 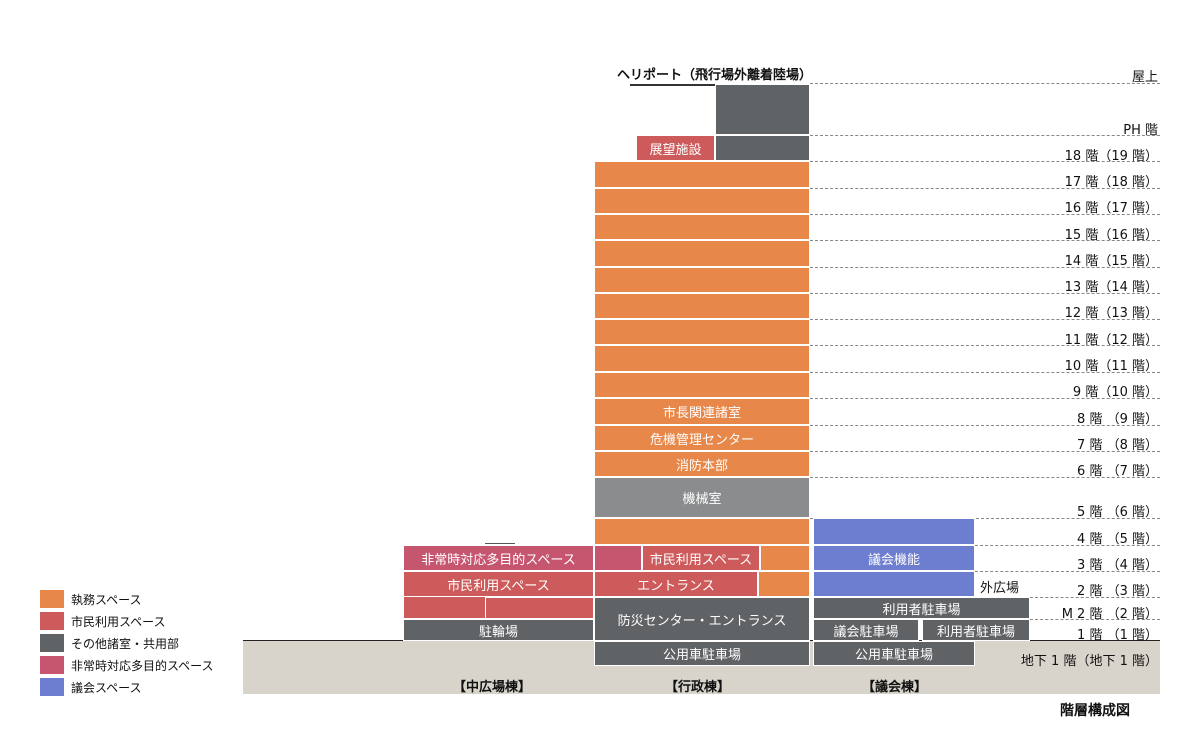 I want to click on floor-label-1: 1 階 （1 階）, so click(x=1117, y=635).